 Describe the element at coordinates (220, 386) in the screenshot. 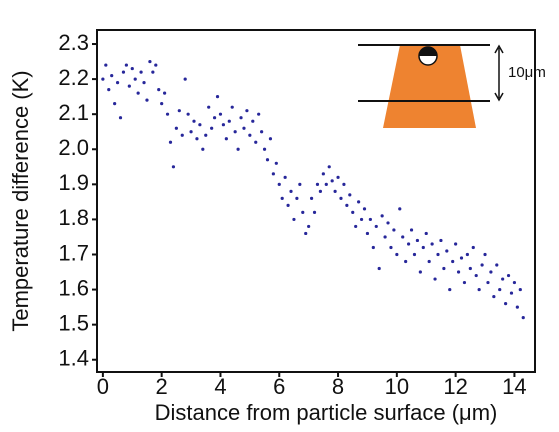

I see `x-tick-label: 4` at that location.